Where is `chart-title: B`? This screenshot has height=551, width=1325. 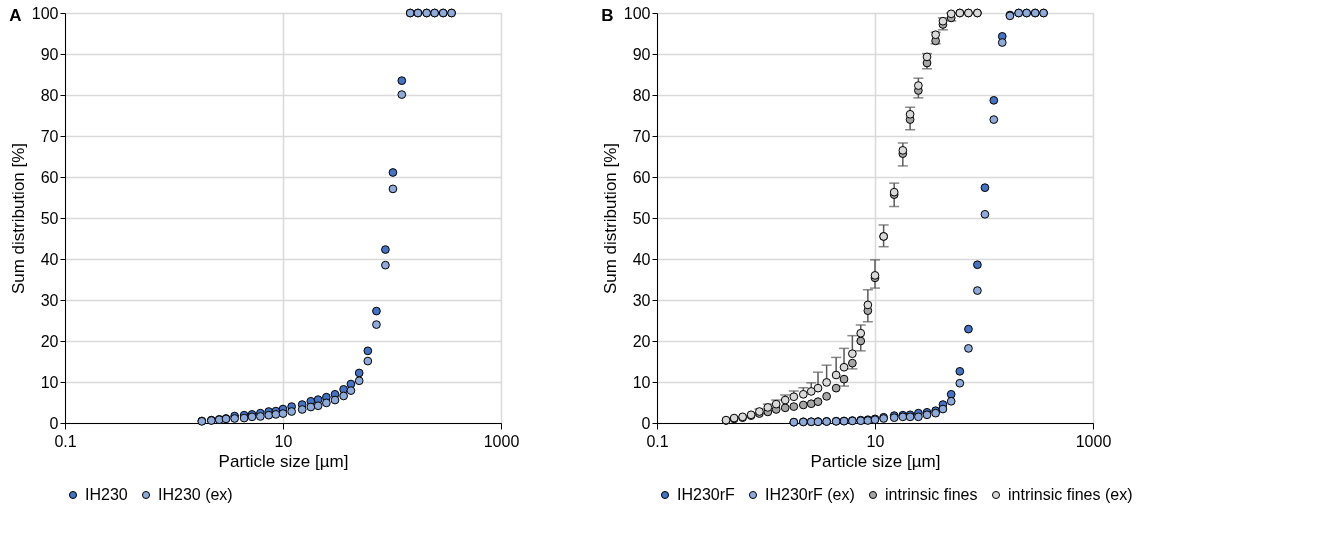 chart-title: B is located at coordinates (607, 15).